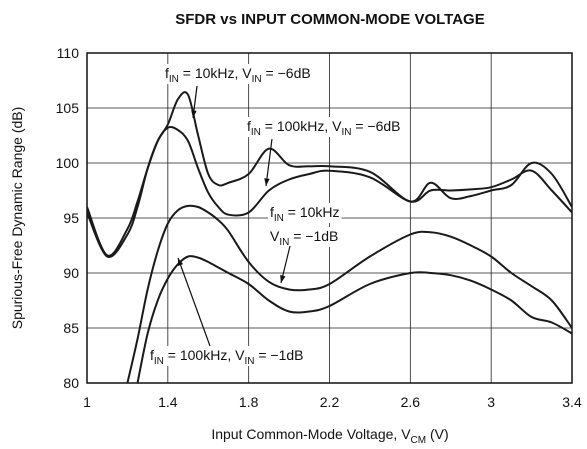 The image size is (587, 449). I want to click on annotation: VIN = −1dB, so click(304, 238).